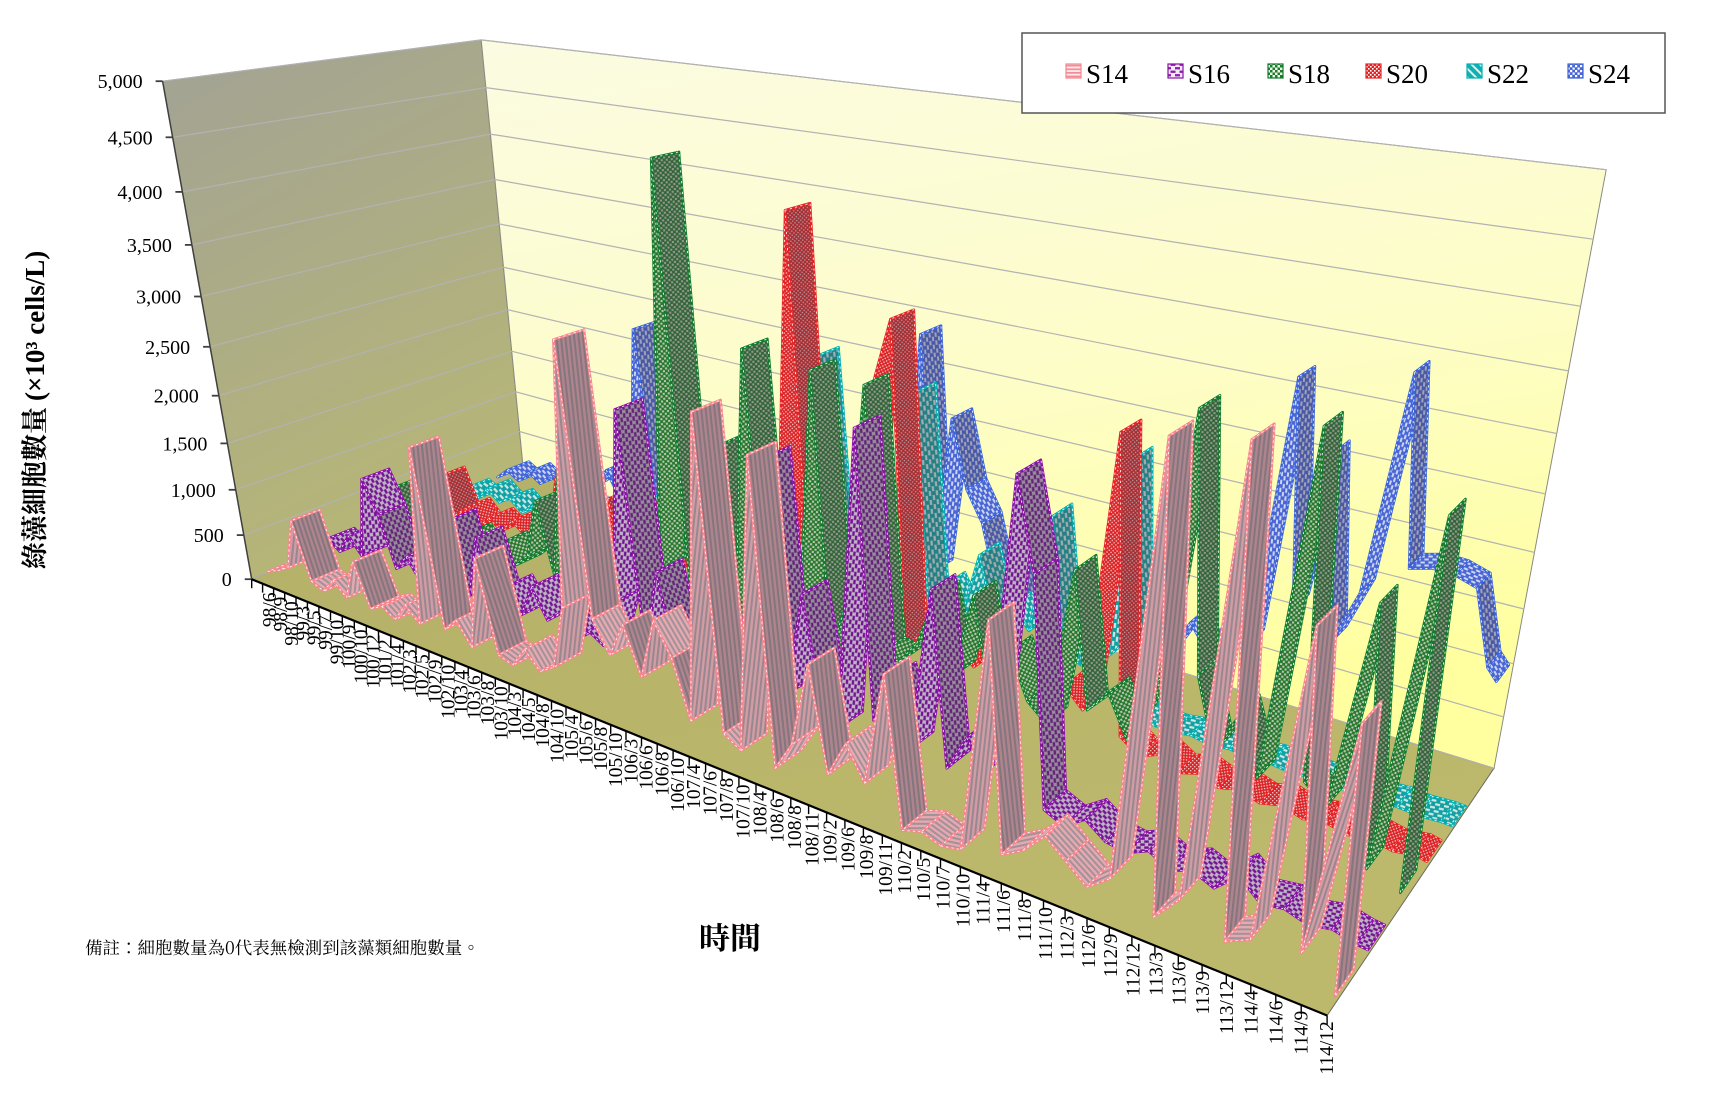 This screenshot has height=1117, width=1716. What do you see at coordinates (349, 647) in the screenshot?
I see `svg-text: 100/9` at bounding box center [349, 647].